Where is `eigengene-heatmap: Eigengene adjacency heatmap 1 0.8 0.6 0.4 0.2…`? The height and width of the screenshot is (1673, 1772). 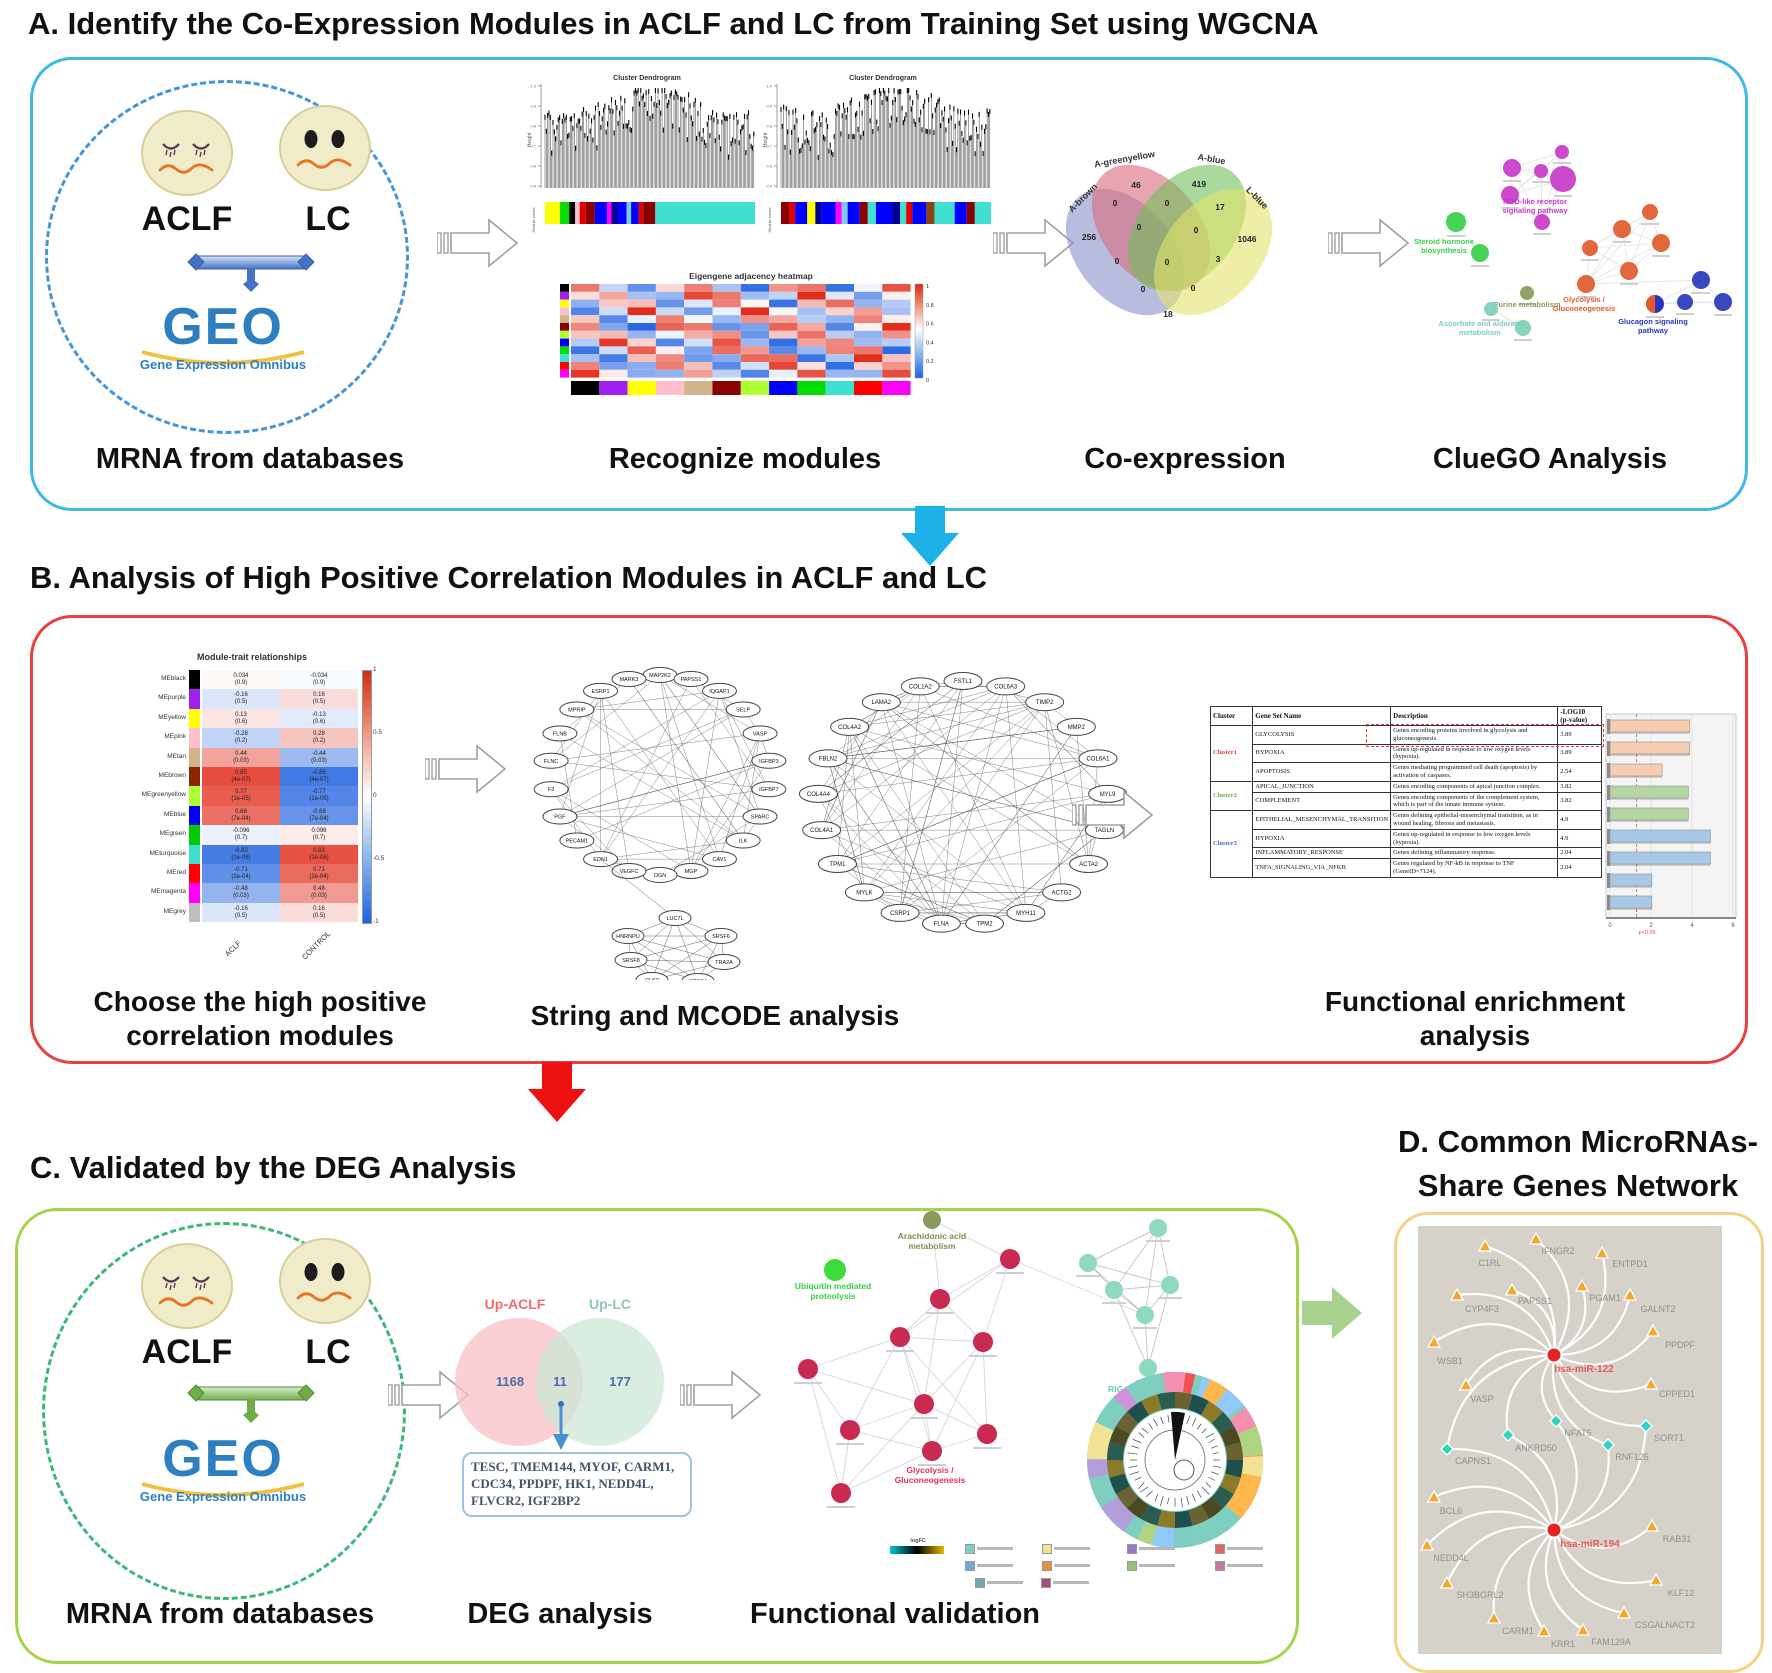
eigengene-heatmap: Eigengene adjacency heatmap 1 0.8 0.6 0.4 0.2… is located at coordinates (751, 338).